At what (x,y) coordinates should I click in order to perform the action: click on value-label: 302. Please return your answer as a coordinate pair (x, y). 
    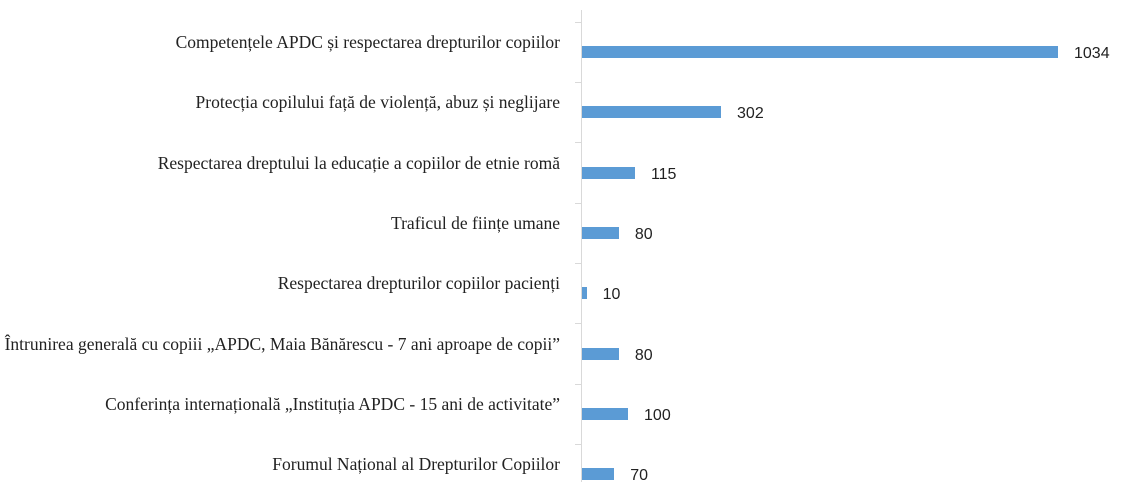
    Looking at the image, I should click on (750, 114).